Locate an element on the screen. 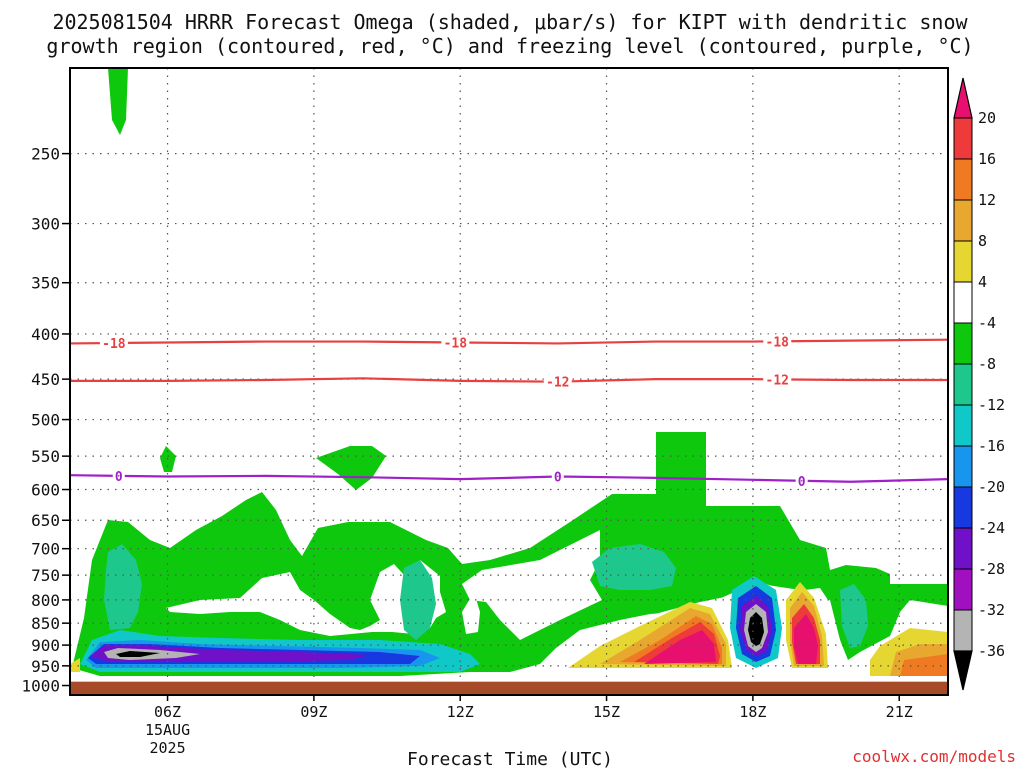 The image size is (1024, 768). omega-region-orange3 is located at coordinates (924, 665).